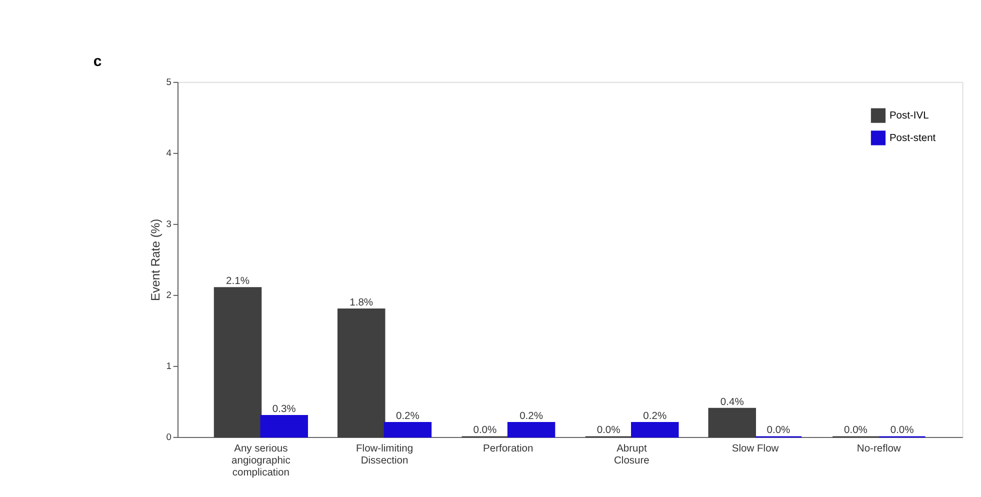 The height and width of the screenshot is (497, 981). What do you see at coordinates (155, 260) in the screenshot?
I see `y-axis-title: Event Rate (%)` at bounding box center [155, 260].